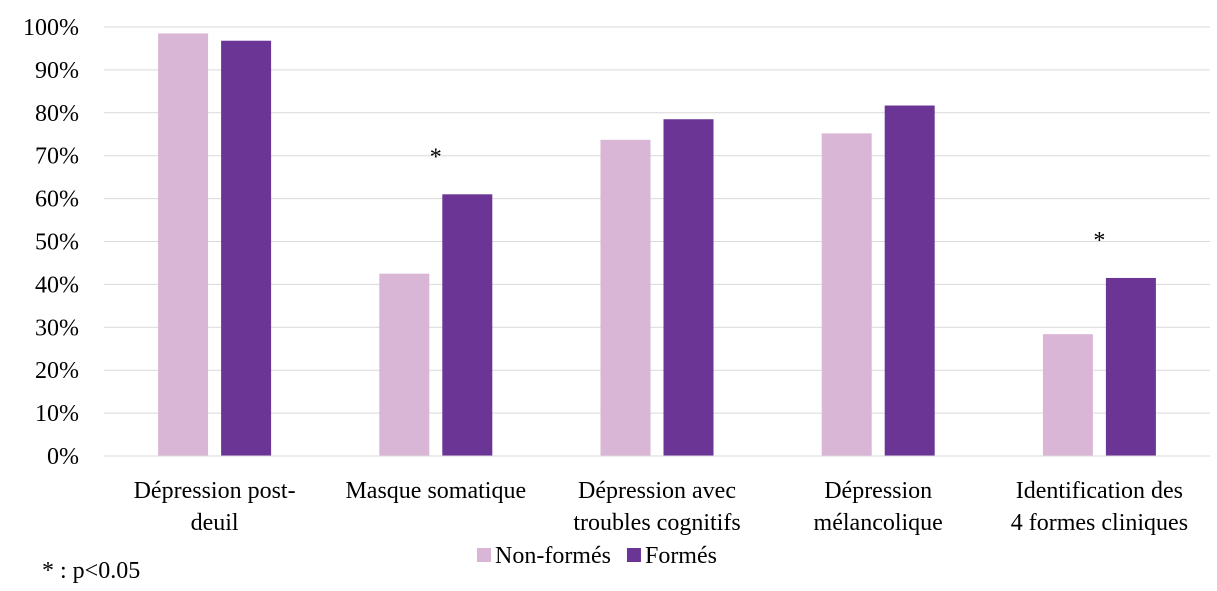  What do you see at coordinates (57, 371) in the screenshot?
I see `y-tick-label: 20%` at bounding box center [57, 371].